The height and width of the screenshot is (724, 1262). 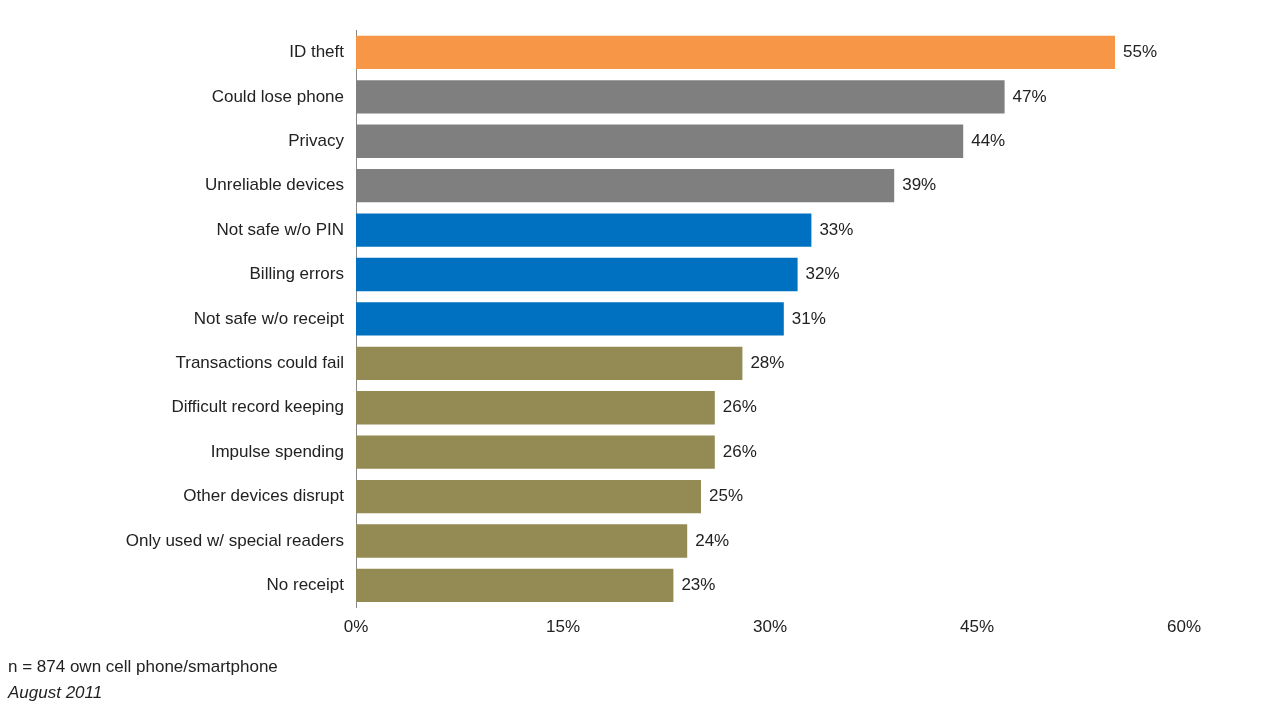 What do you see at coordinates (259, 362) in the screenshot?
I see `y-tick-label: Transactions could fail` at bounding box center [259, 362].